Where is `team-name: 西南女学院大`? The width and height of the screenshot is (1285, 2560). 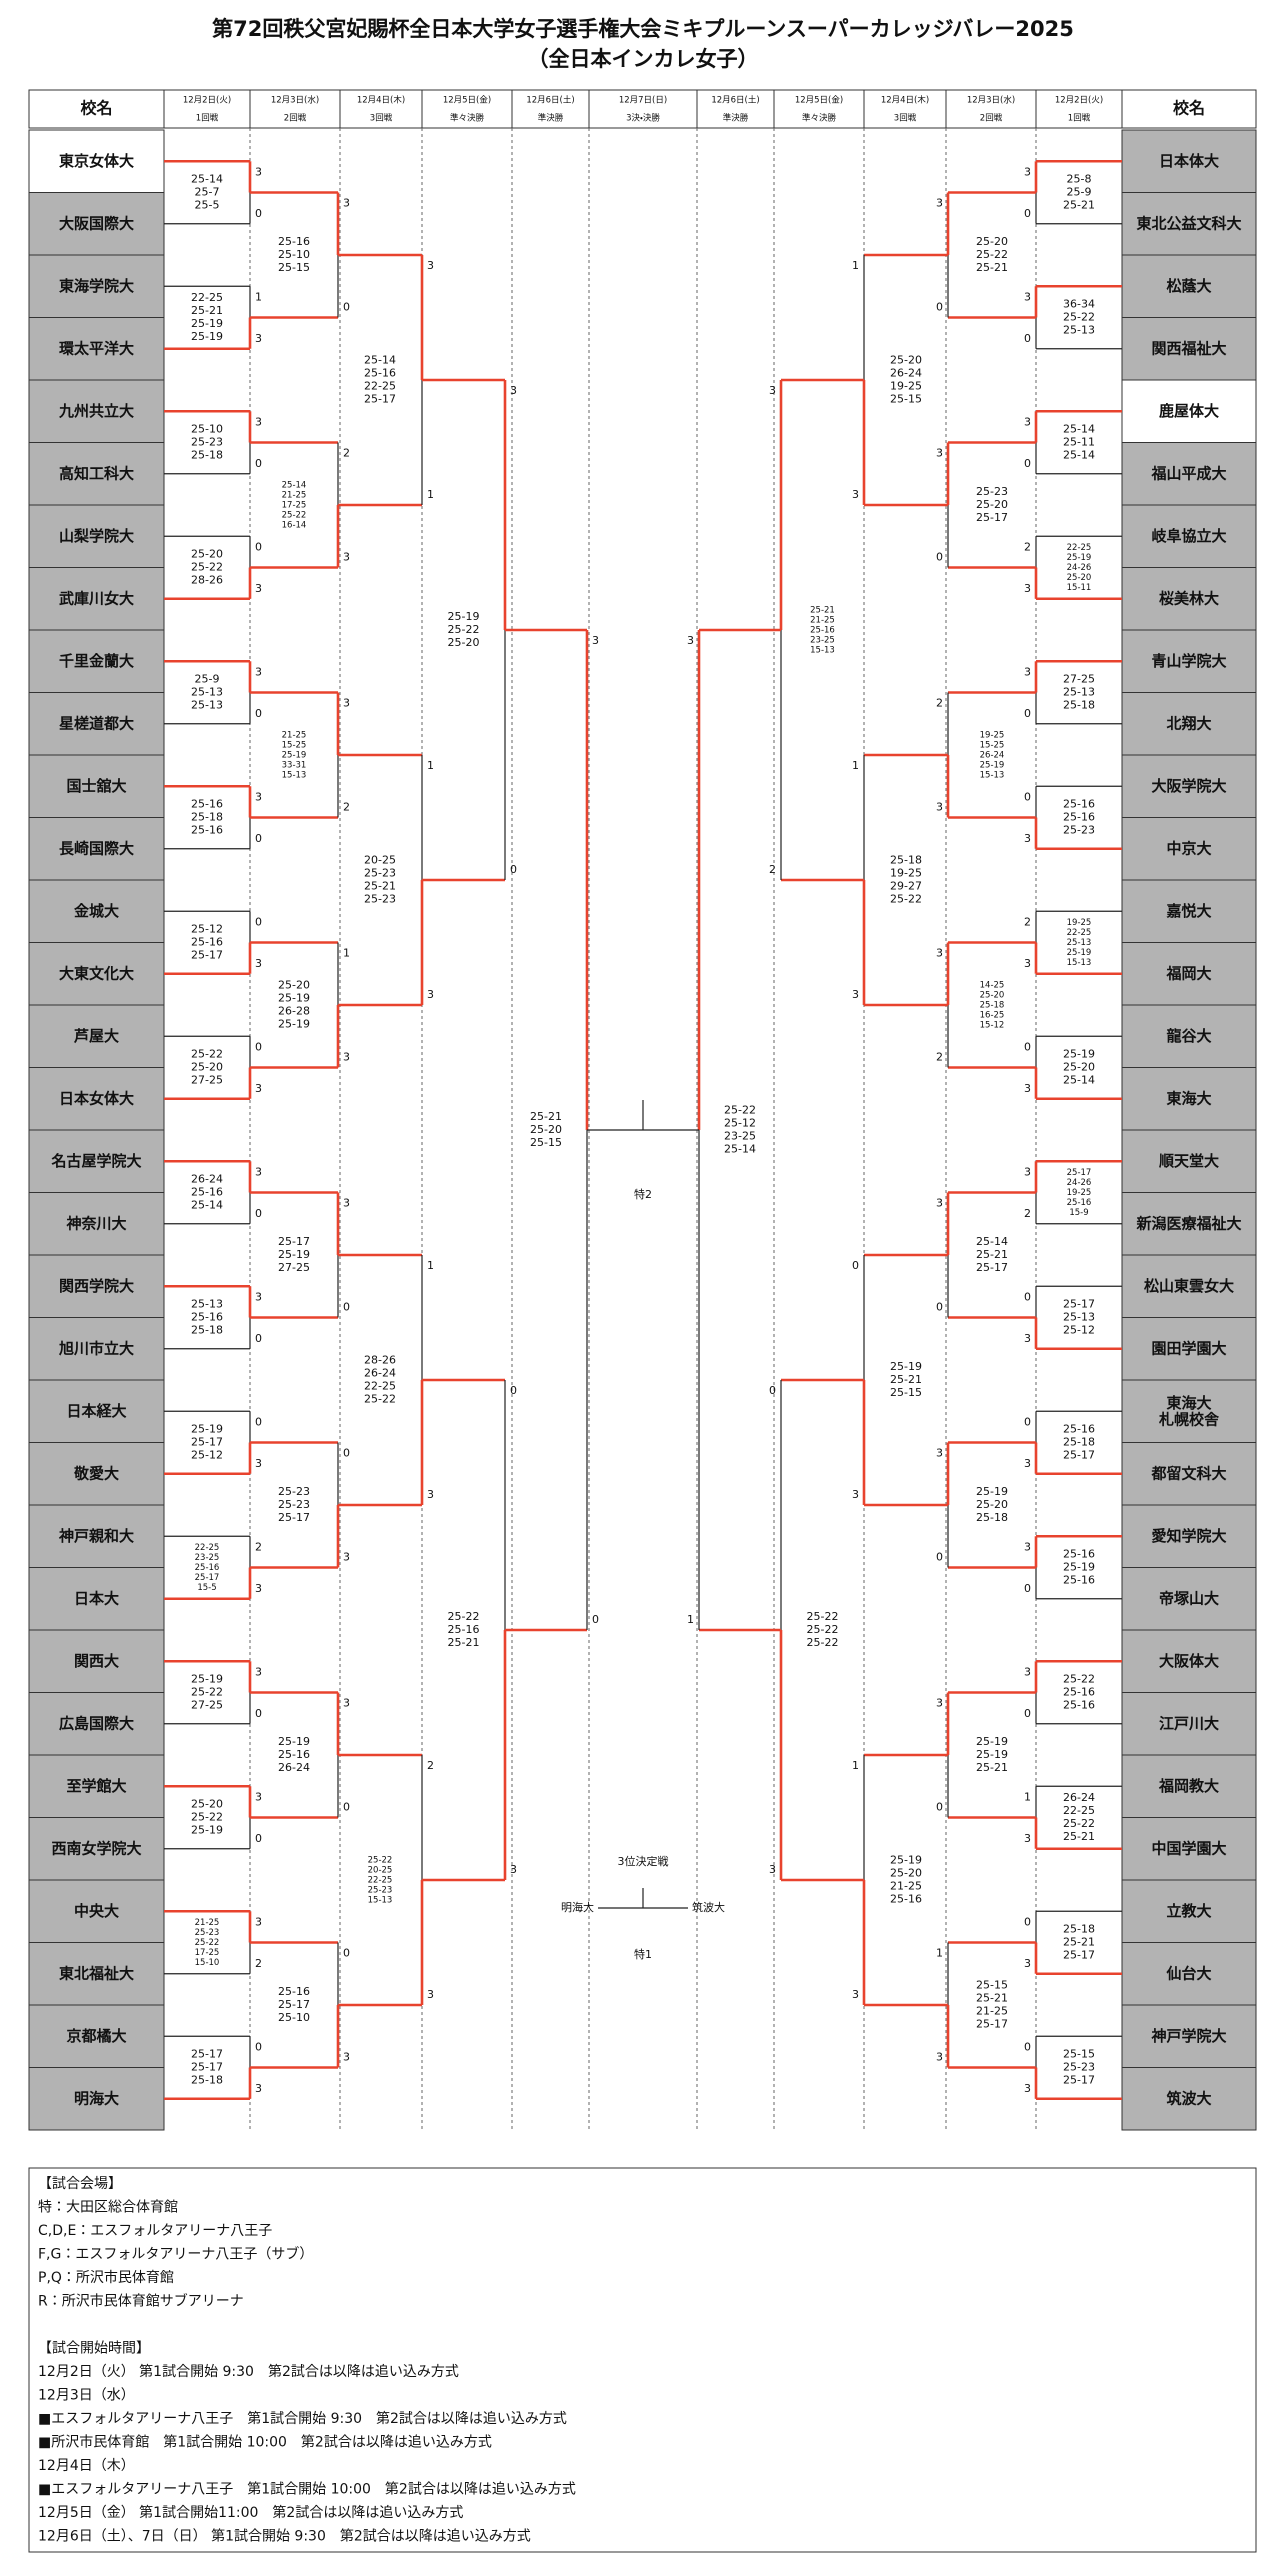
team-name: 西南女学院大 is located at coordinates (96, 1848).